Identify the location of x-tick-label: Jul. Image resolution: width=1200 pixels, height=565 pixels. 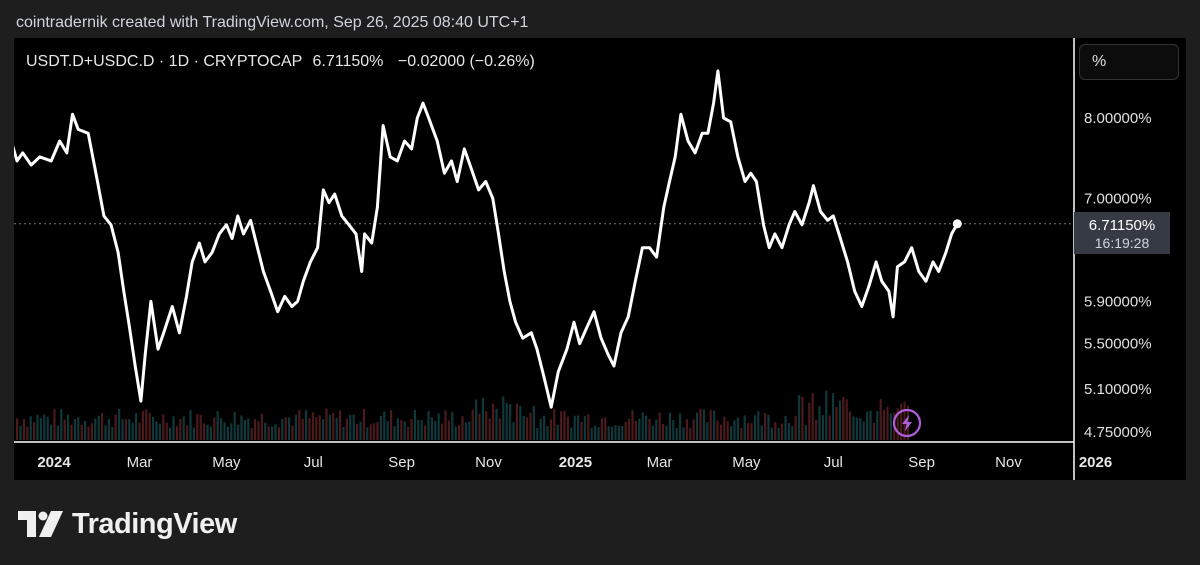
(313, 462).